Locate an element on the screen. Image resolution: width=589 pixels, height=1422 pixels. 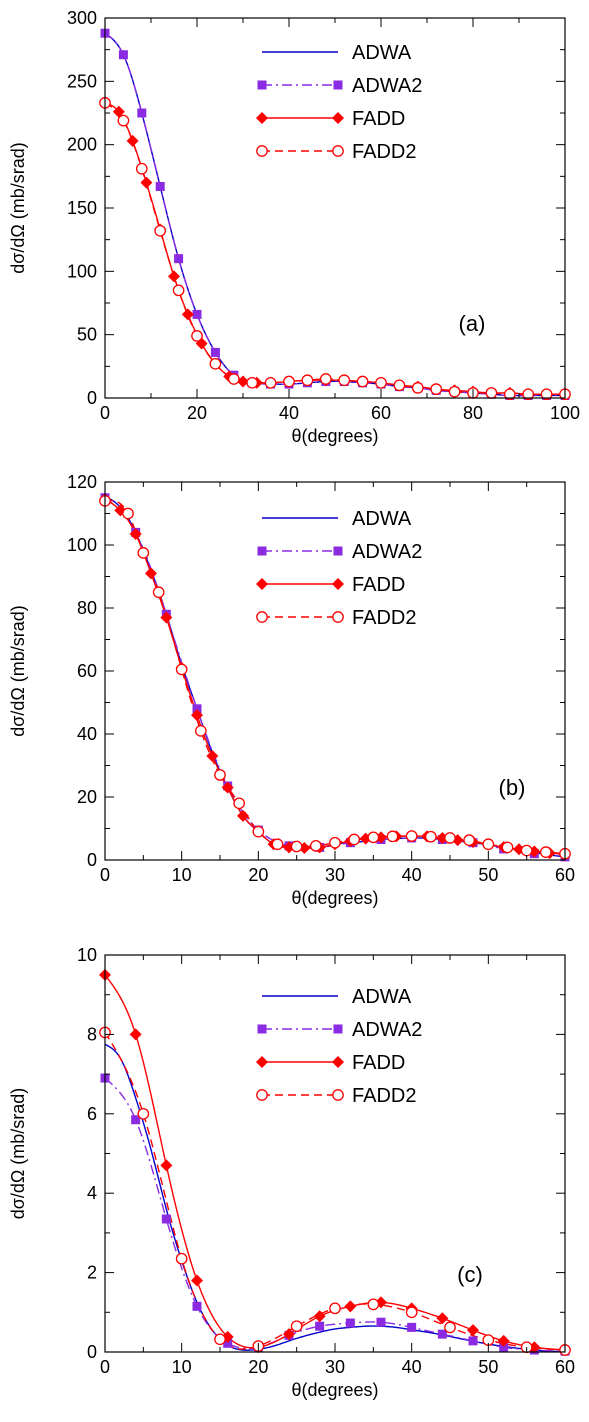
legend: ADWA ADWA2 FADD FADD2 is located at coordinates (339, 1046).